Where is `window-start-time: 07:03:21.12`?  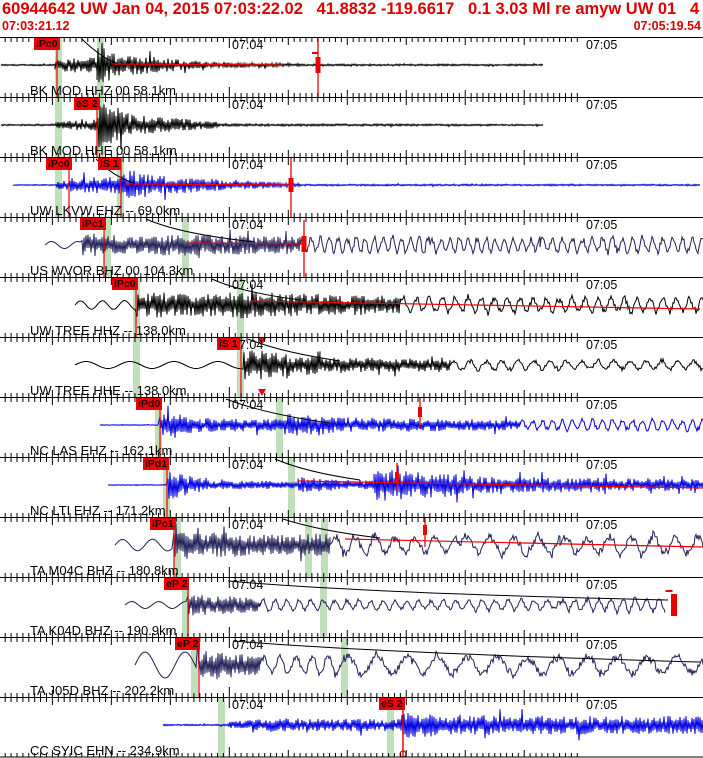 window-start-time: 07:03:21.12 is located at coordinates (36, 26).